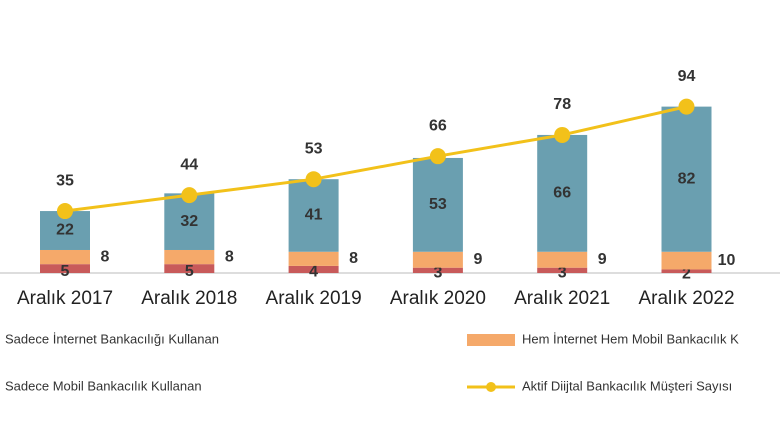 Image resolution: width=780 pixels, height=422 pixels. I want to click on data-label: 32, so click(189, 221).